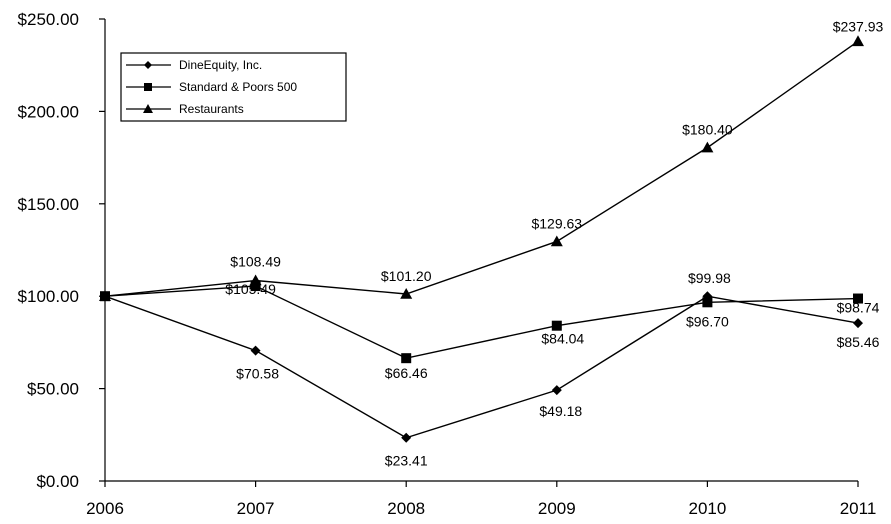  I want to click on x-tick-label: 2010, so click(707, 508).